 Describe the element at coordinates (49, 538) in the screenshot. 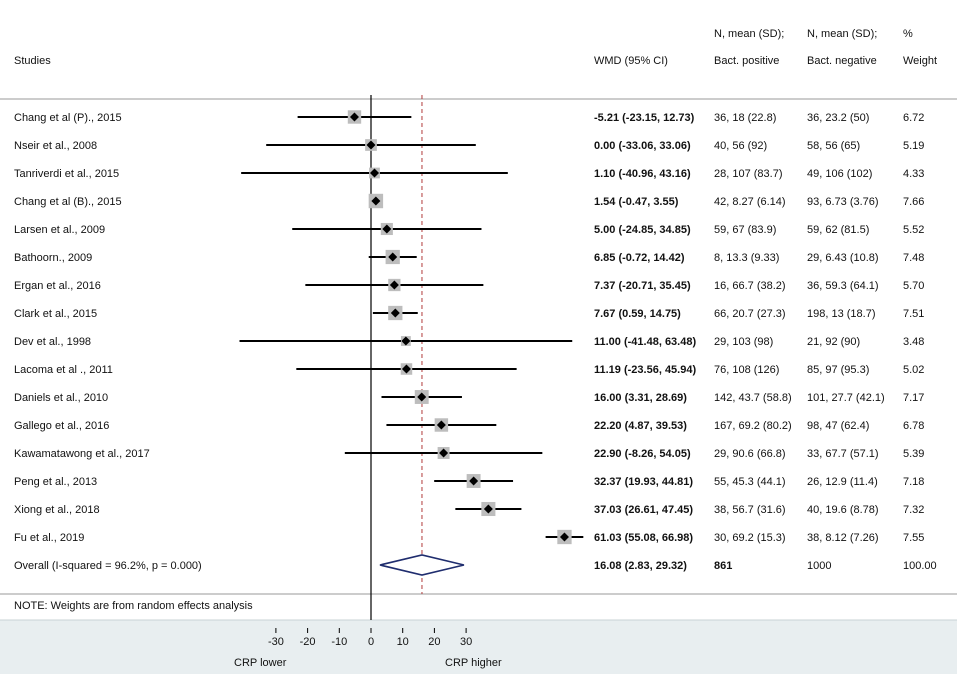

I see `study-label: Fu et al., 2019` at that location.